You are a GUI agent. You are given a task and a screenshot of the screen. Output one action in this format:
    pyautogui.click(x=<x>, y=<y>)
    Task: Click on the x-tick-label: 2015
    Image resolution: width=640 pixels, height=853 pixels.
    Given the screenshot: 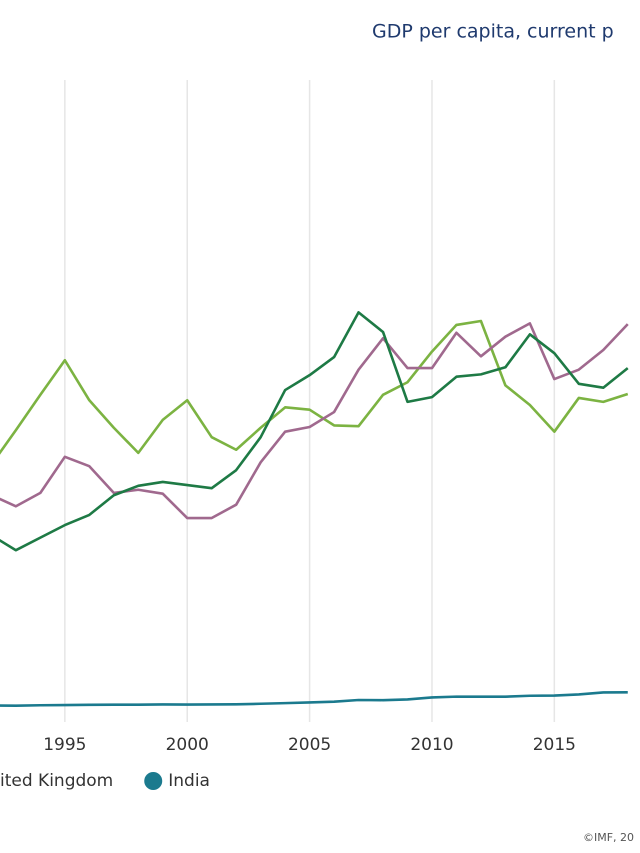 What is the action you would take?
    pyautogui.click(x=554, y=745)
    